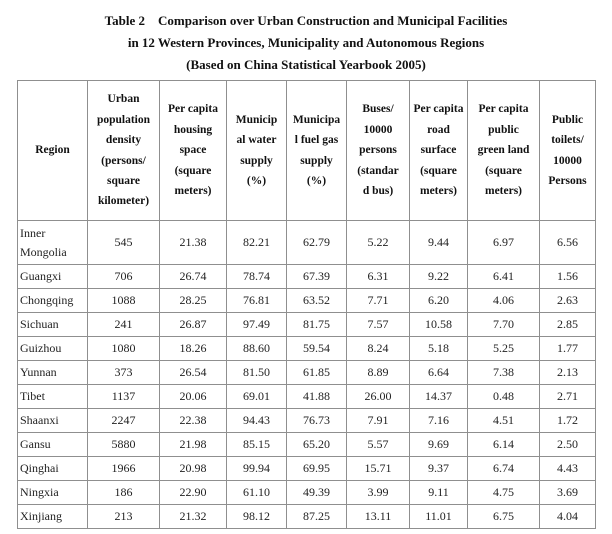 The height and width of the screenshot is (534, 612). What do you see at coordinates (567, 372) in the screenshot?
I see `value-cell: 2.13` at bounding box center [567, 372].